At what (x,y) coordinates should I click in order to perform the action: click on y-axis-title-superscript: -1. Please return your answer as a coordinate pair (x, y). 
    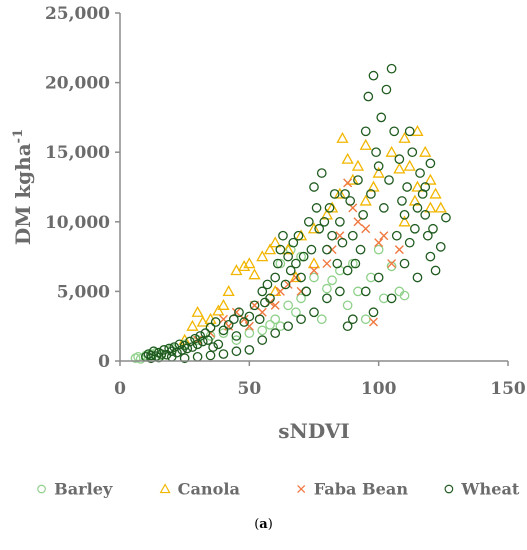
    Looking at the image, I should click on (18, 136).